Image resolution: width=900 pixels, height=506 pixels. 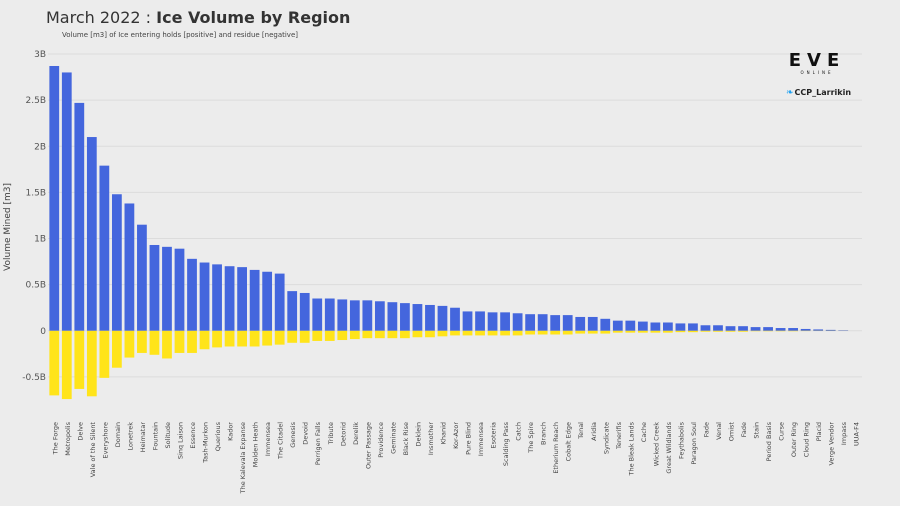 I want to click on y-tick-label: -0.5B, so click(x=34, y=378).